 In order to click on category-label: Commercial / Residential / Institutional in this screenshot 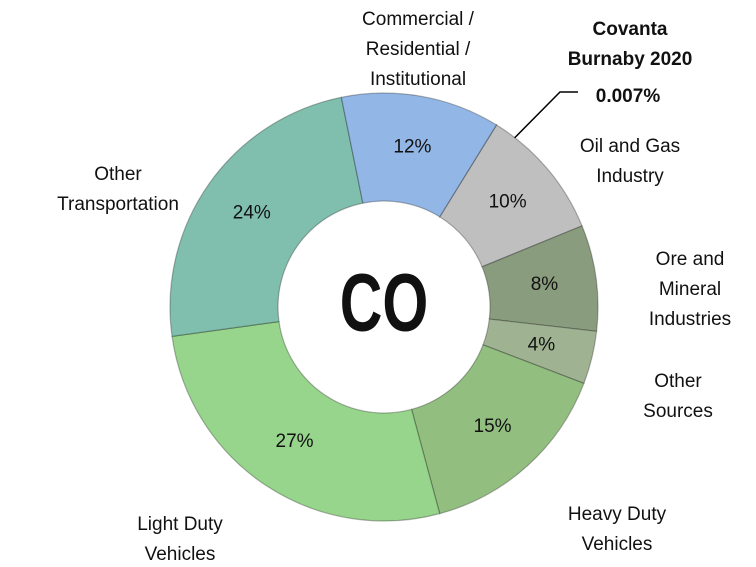, I will do `click(418, 49)`.